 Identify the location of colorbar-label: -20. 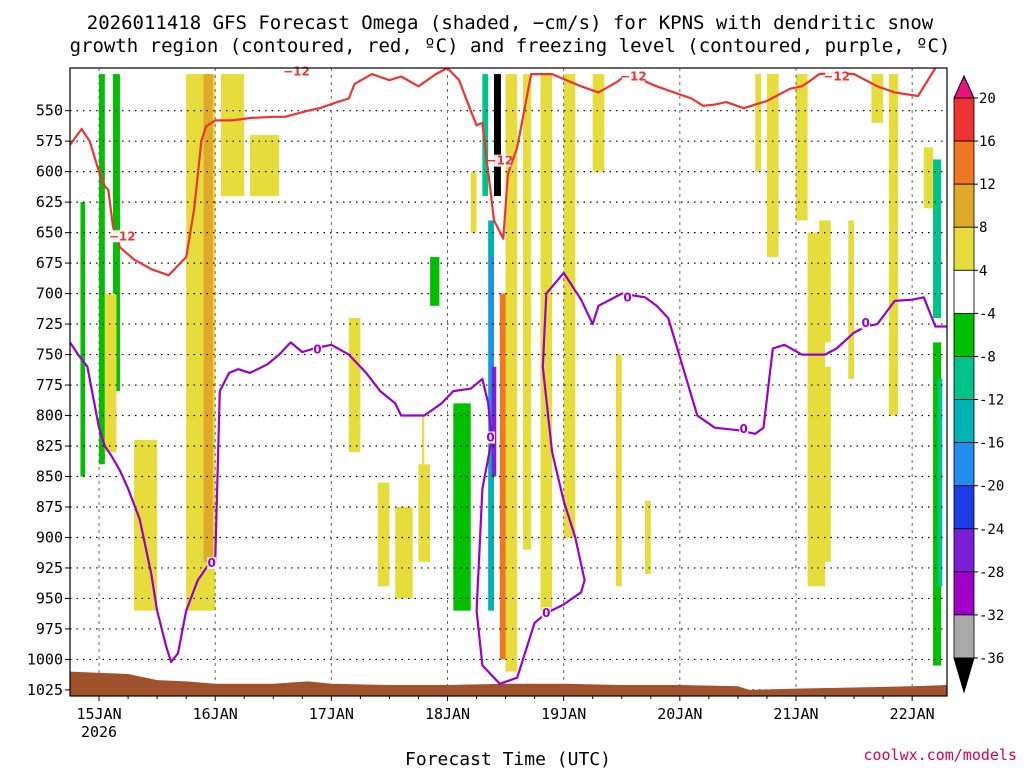
(991, 487).